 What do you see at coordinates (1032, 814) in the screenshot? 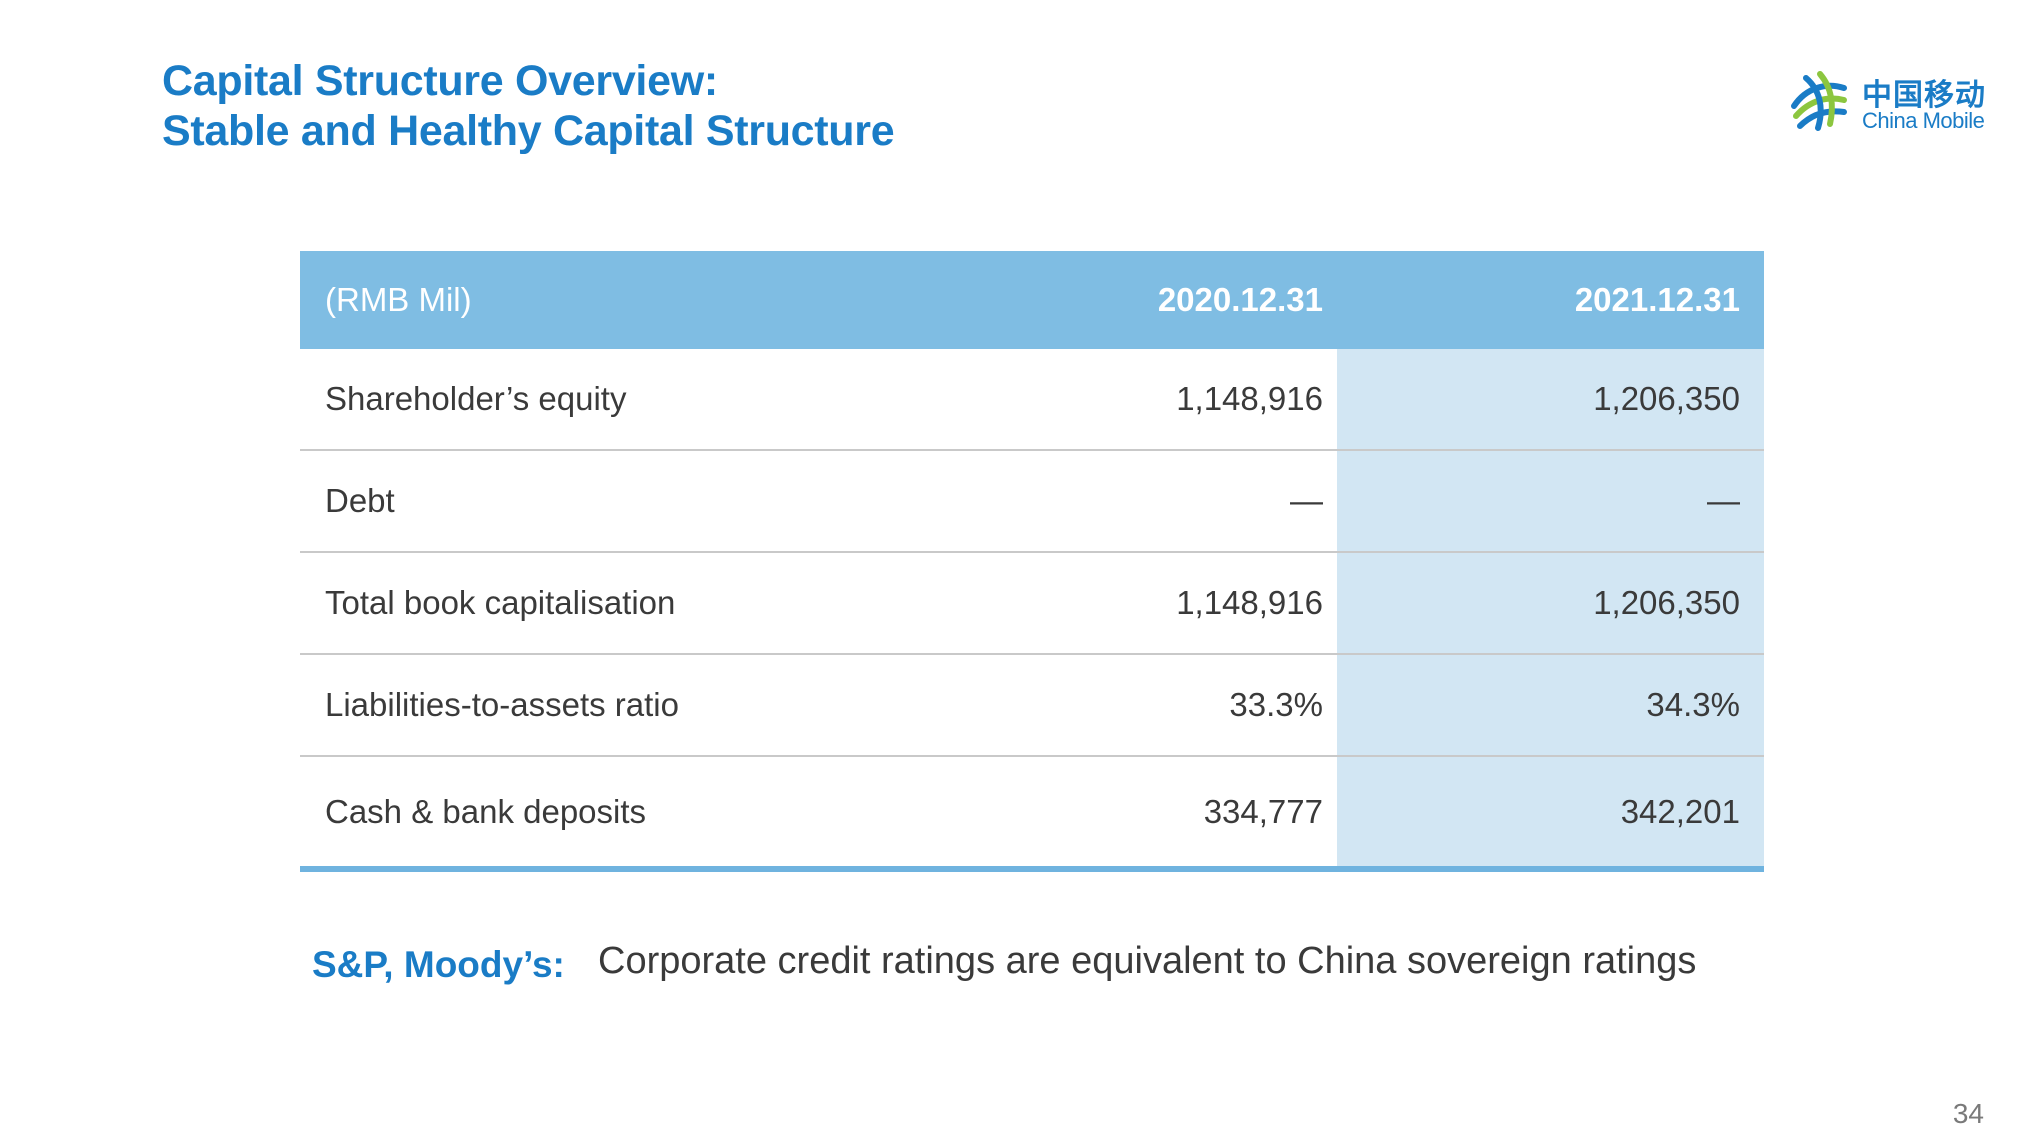
I see `table-row: Cash & bank deposits 334,777 342,201` at bounding box center [1032, 814].